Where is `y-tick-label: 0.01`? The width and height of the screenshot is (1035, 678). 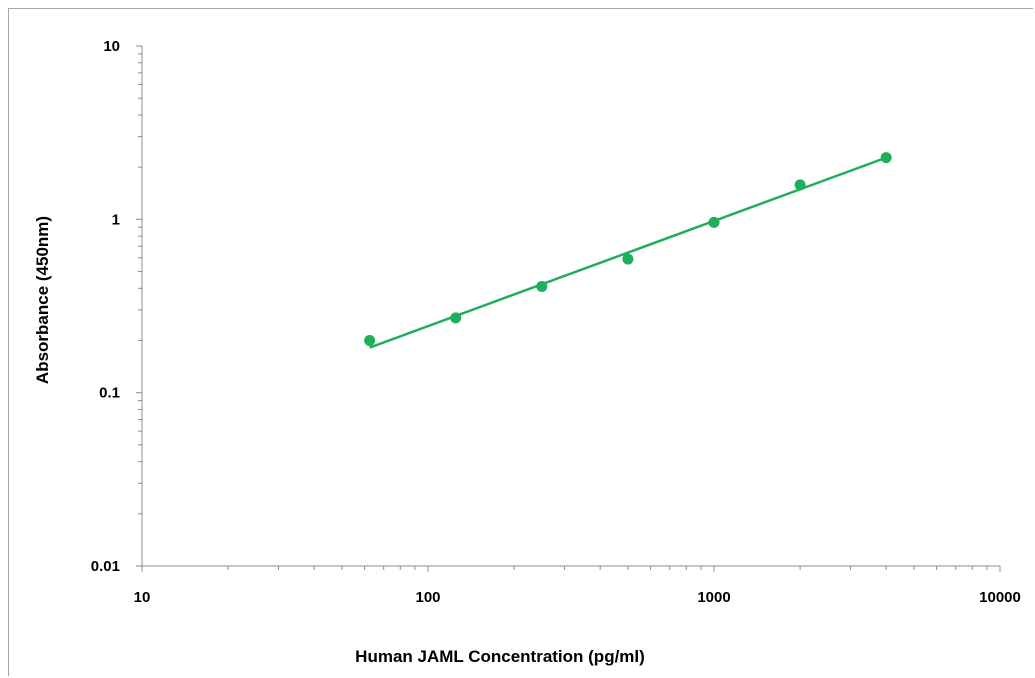
y-tick-label: 0.01 is located at coordinates (105, 566).